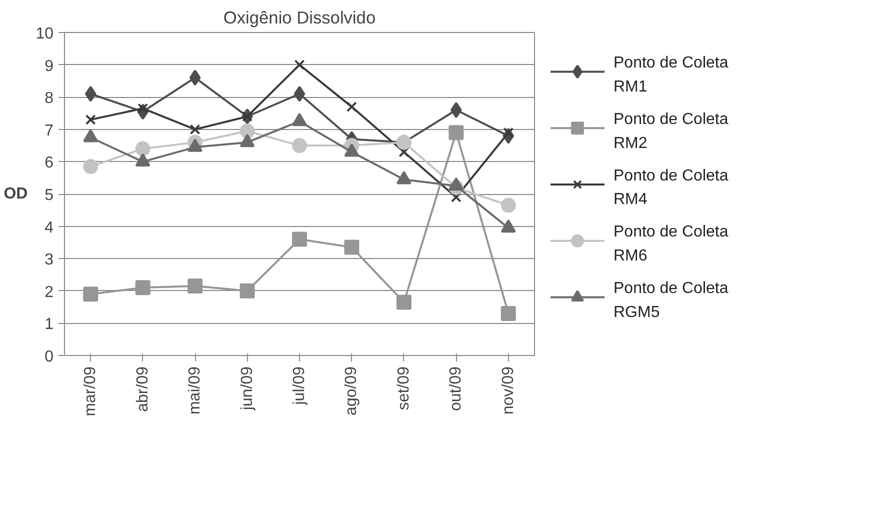 This screenshot has width=876, height=530. Describe the element at coordinates (49, 325) in the screenshot. I see `y-tick-label: 1` at that location.